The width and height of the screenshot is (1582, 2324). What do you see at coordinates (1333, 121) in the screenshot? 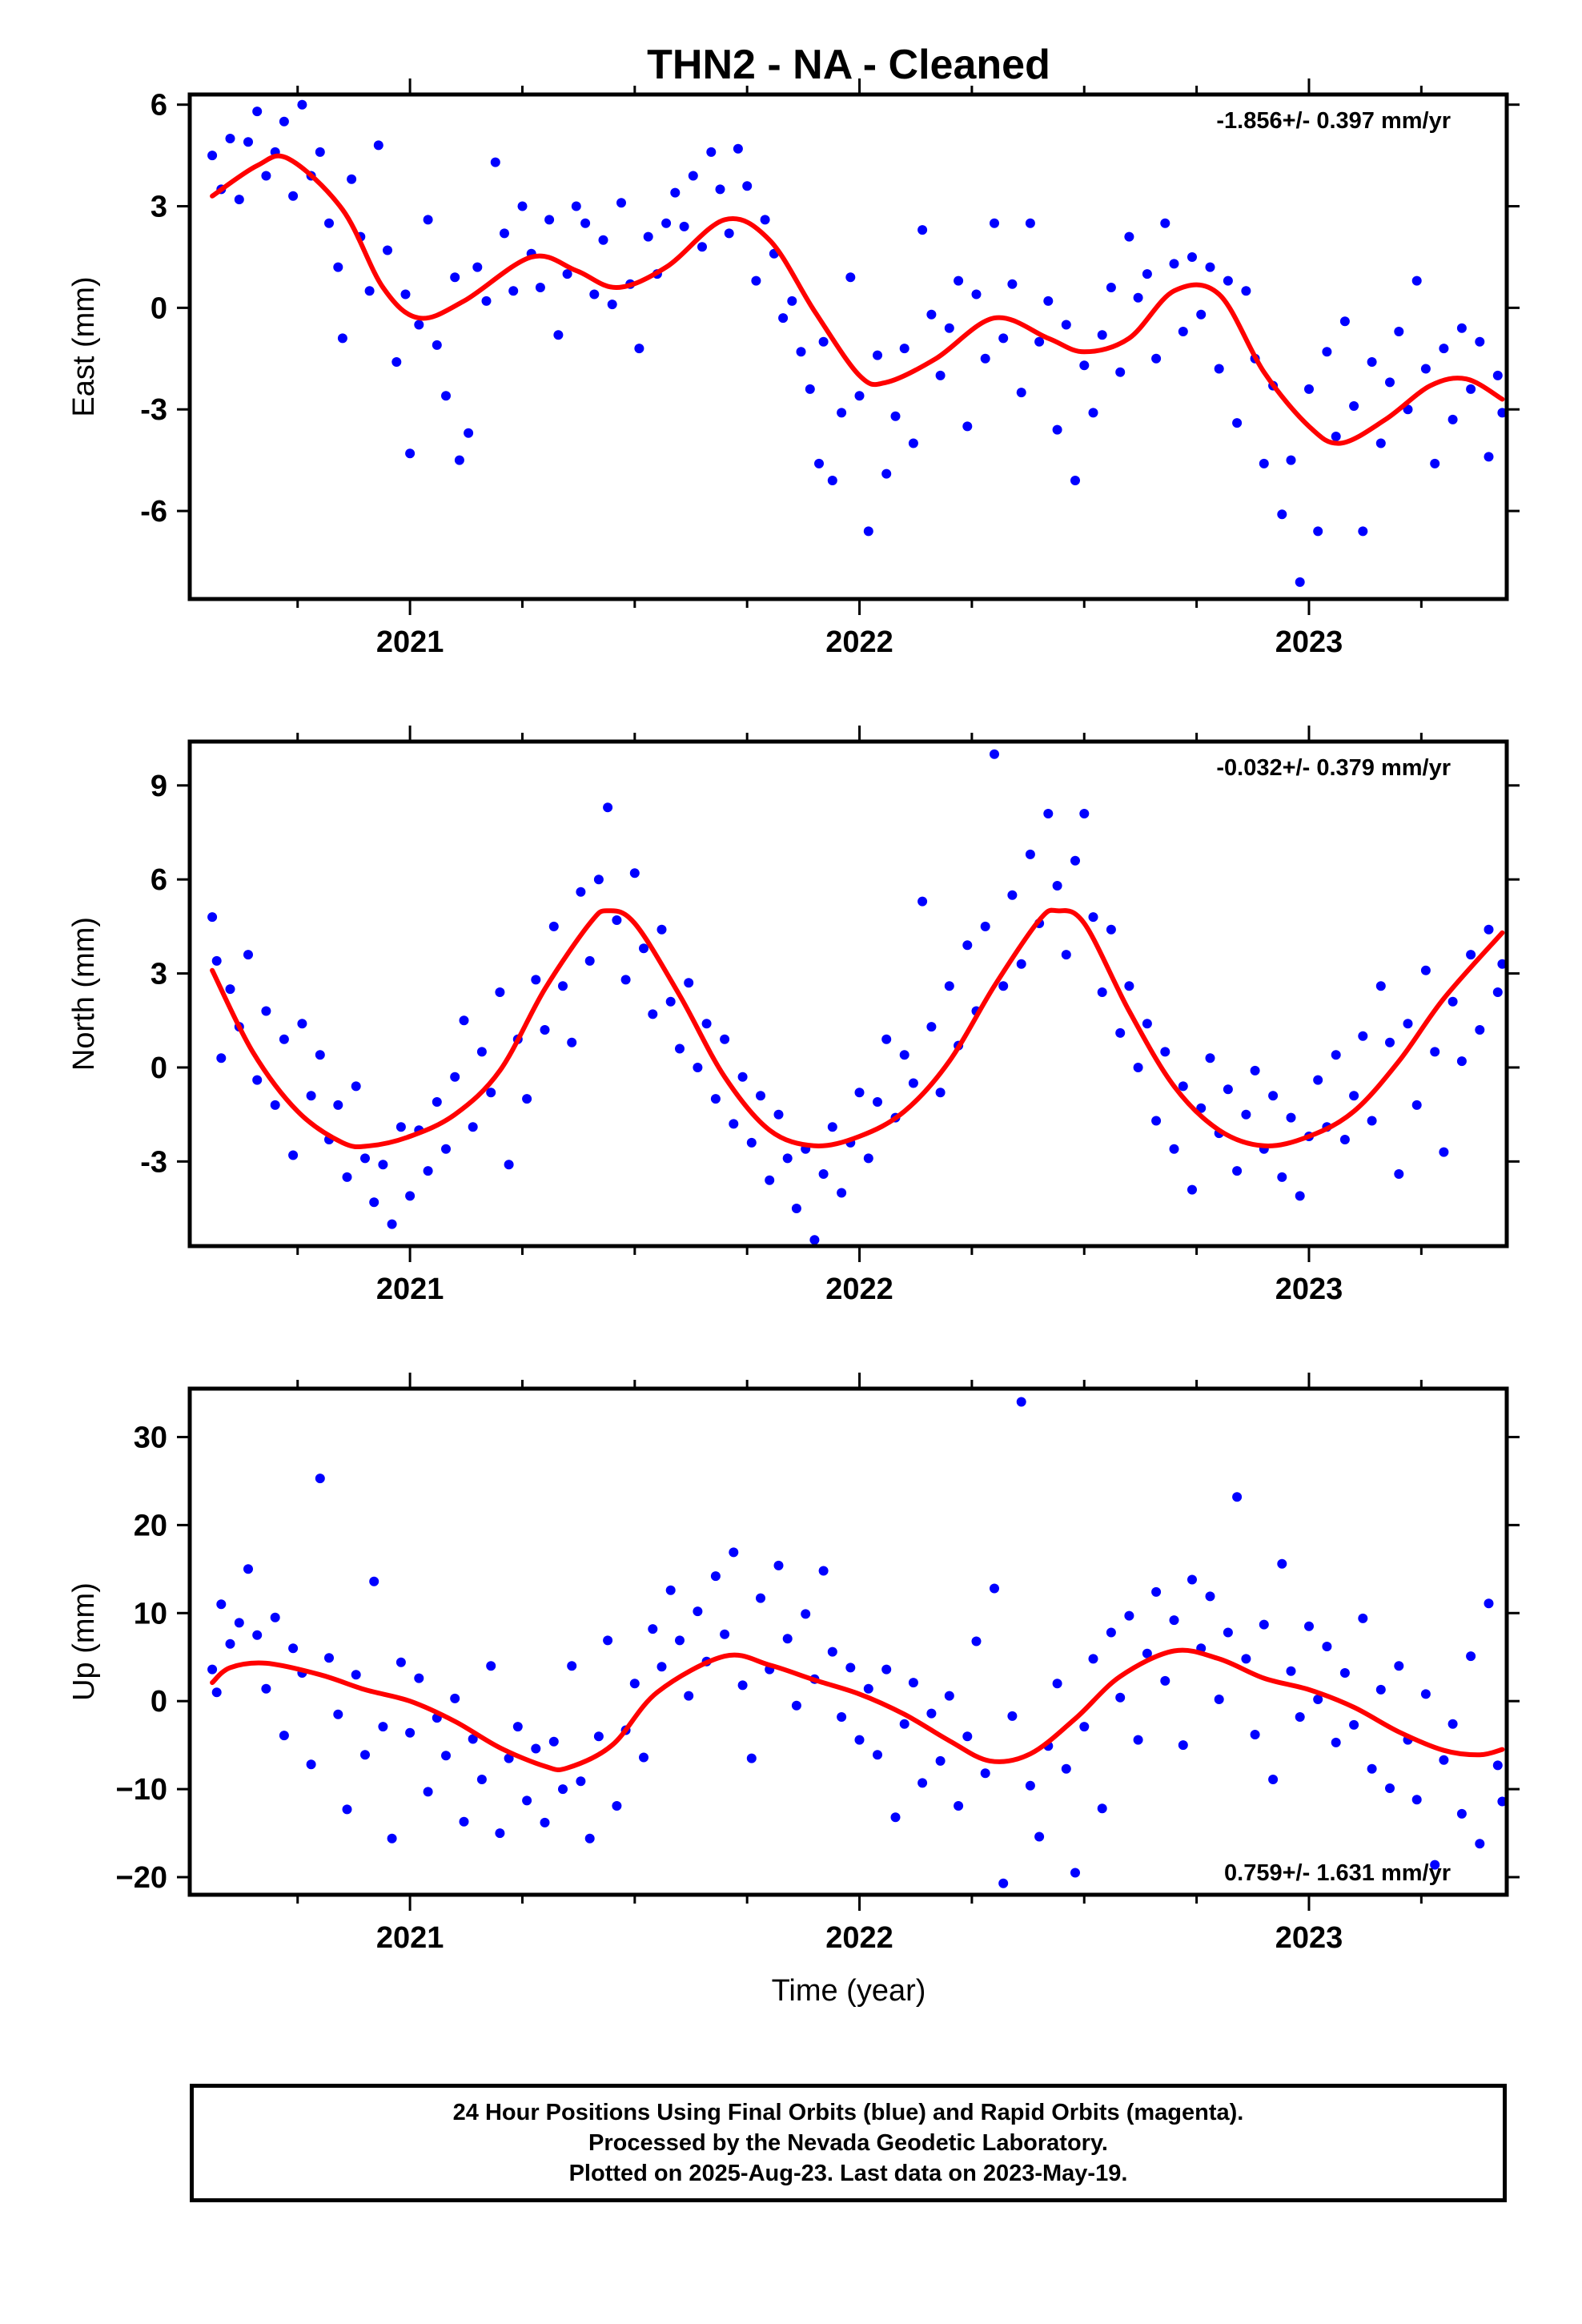
I see `east-rate-label: -1.856+/- 0.397 mm/yr` at bounding box center [1333, 121].